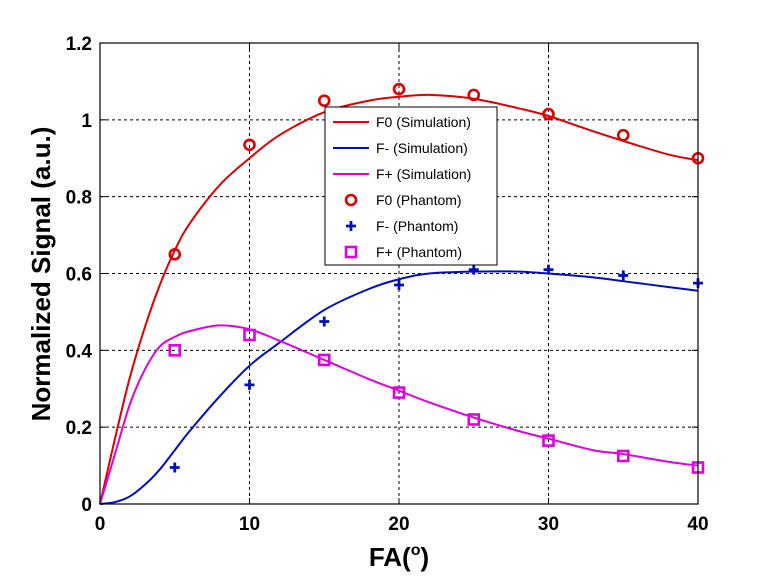 Image resolution: width=771 pixels, height=578 pixels. I want to click on legend-item: F+ (Phantom), so click(403, 252).